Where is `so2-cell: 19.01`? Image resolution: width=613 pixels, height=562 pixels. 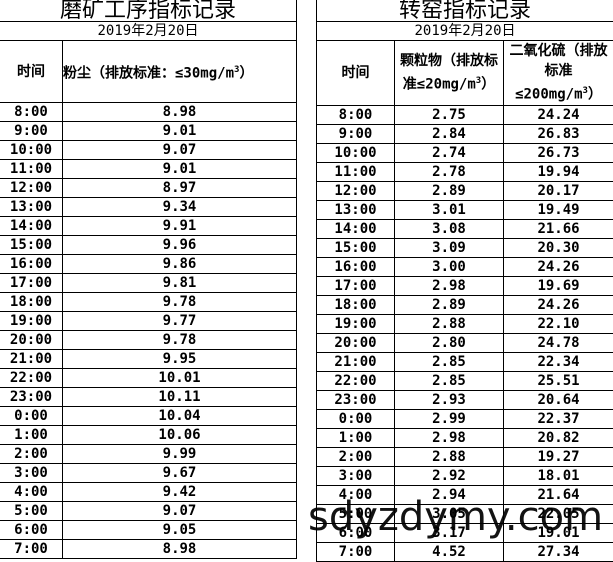
so2-cell: 19.01 is located at coordinates (558, 532).